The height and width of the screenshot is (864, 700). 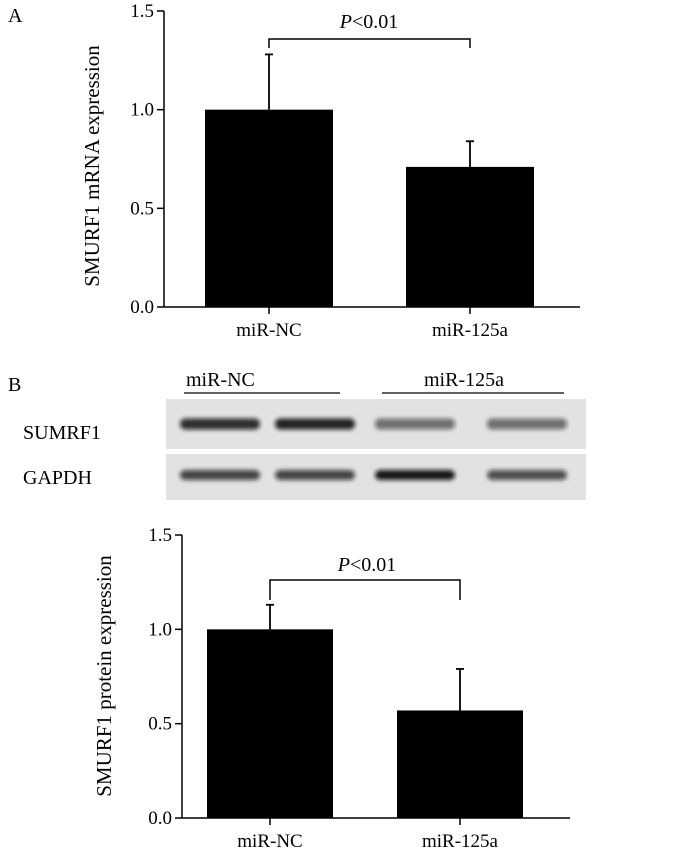 I want to click on chart-a-y-tick-label: 0.0, so click(x=142, y=307).